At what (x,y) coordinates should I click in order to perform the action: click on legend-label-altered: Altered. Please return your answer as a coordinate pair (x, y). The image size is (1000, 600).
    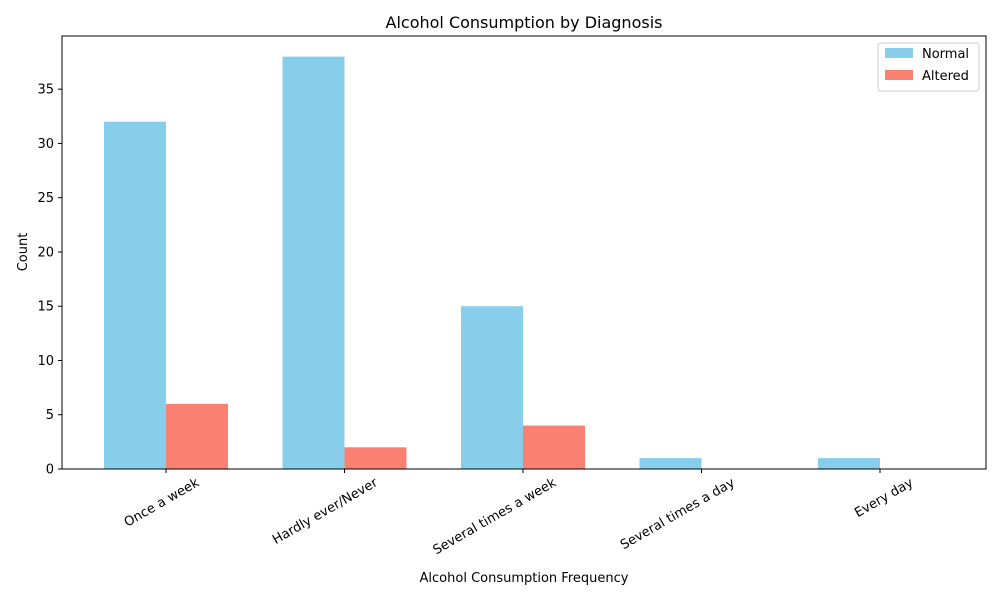
    Looking at the image, I should click on (945, 76).